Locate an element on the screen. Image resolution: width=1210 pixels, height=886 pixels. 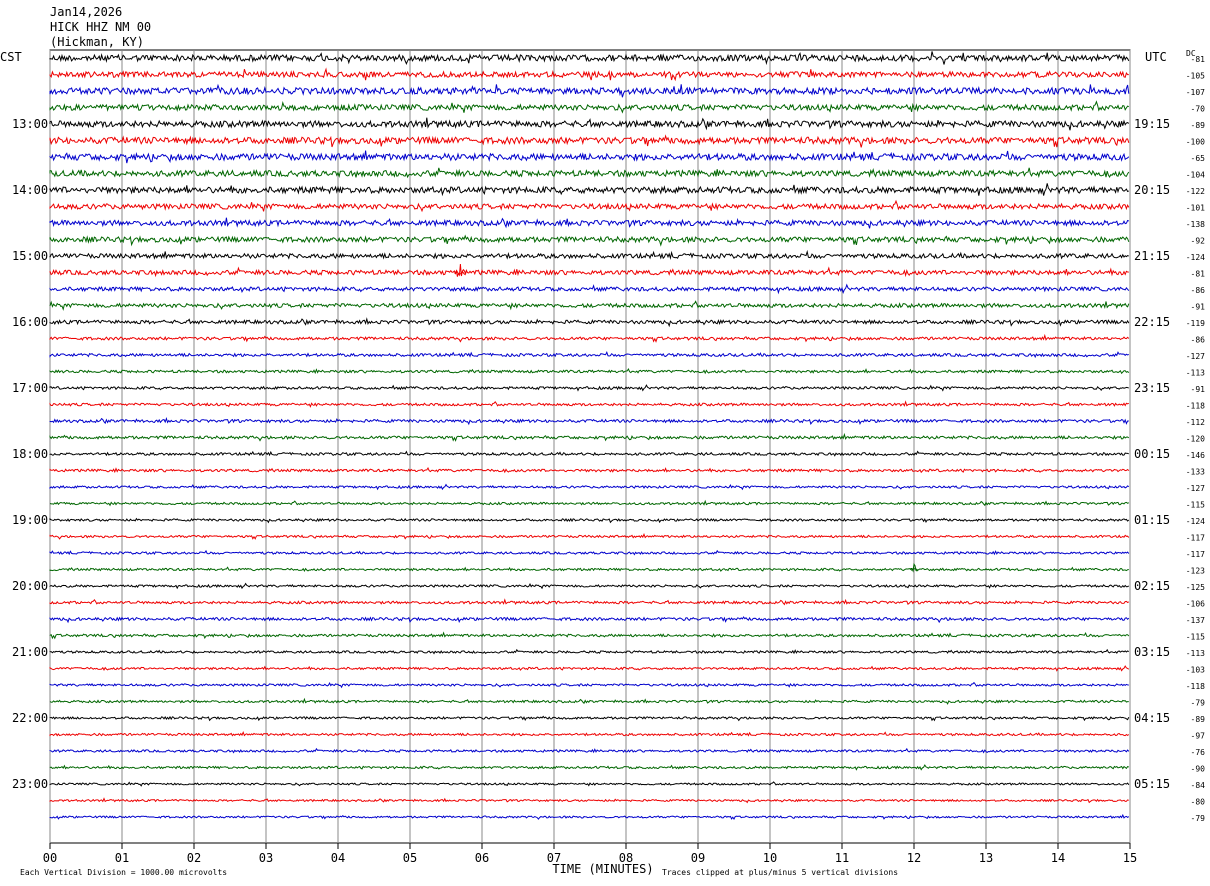
dc-offset-label: -122 is located at coordinates (1195, 191).